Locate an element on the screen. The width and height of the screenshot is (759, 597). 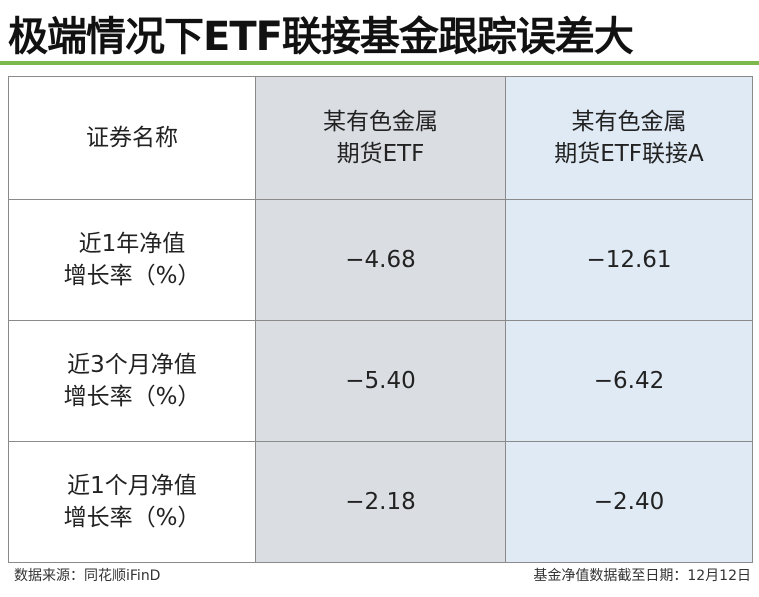
value-cell: −6.42 is located at coordinates (629, 381).